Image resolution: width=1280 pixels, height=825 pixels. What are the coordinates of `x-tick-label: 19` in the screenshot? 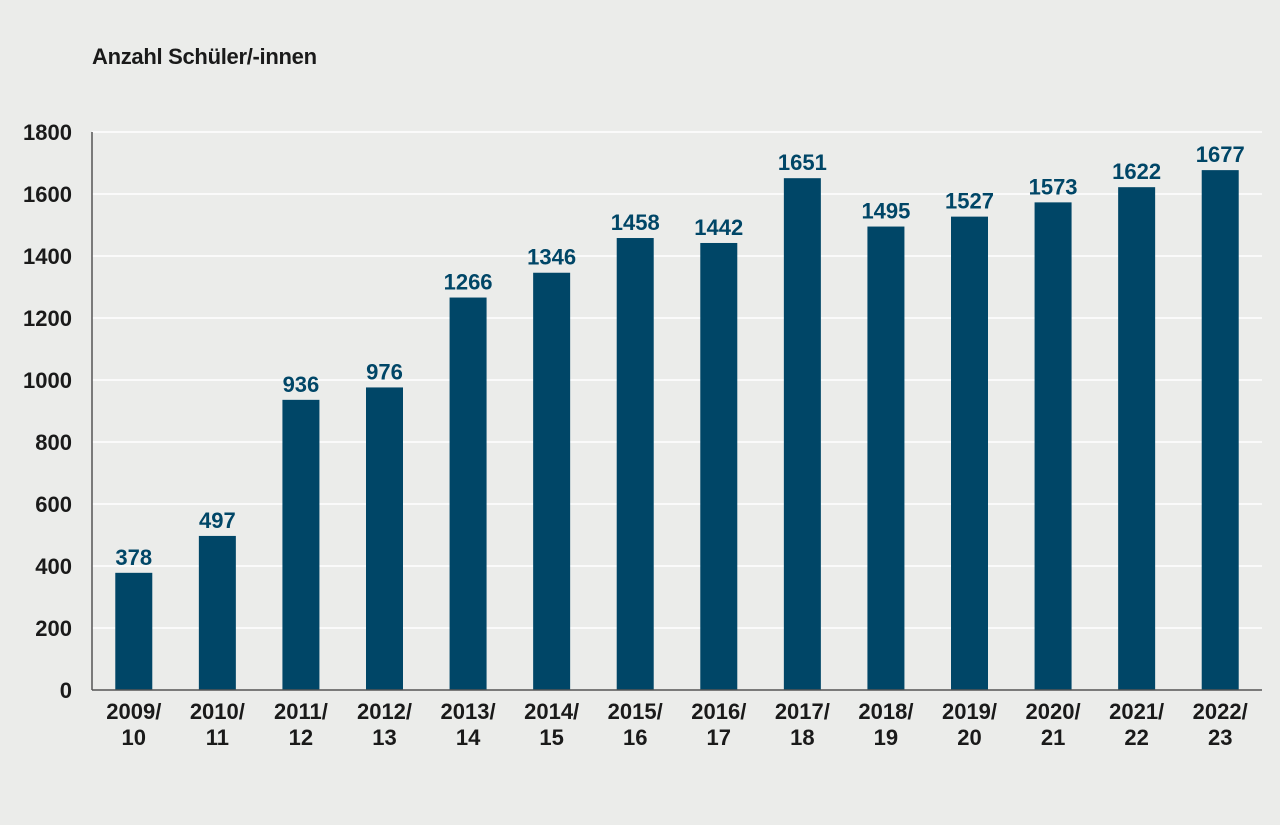 It's located at (886, 737).